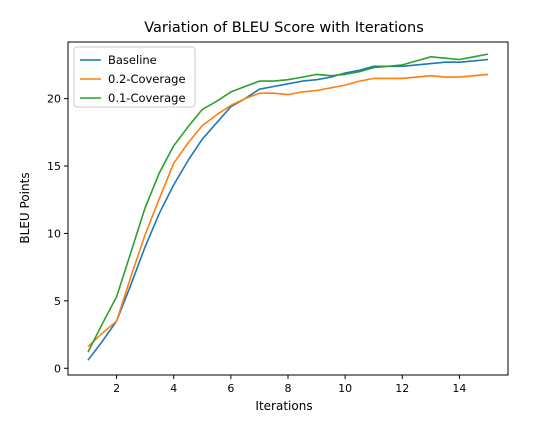 This screenshot has height=441, width=548. Describe the element at coordinates (402, 388) in the screenshot. I see `x-tick-label: 12` at that location.